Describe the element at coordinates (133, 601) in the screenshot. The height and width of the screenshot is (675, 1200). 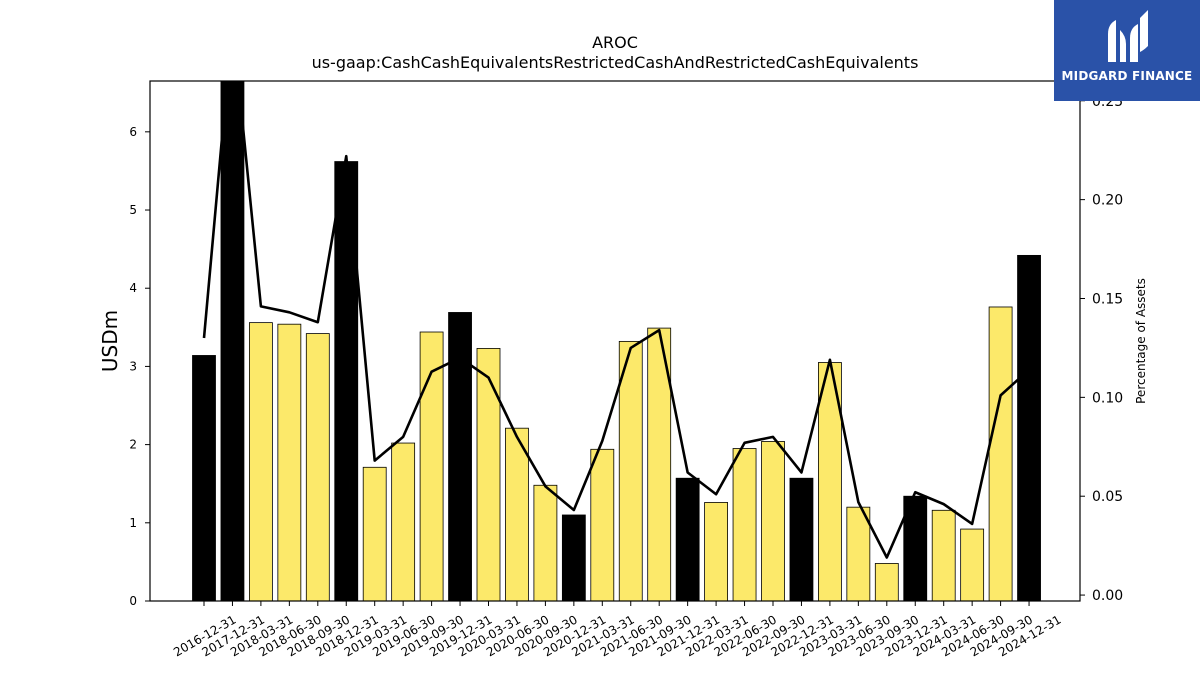
I see `y-tick-label: 0` at that location.